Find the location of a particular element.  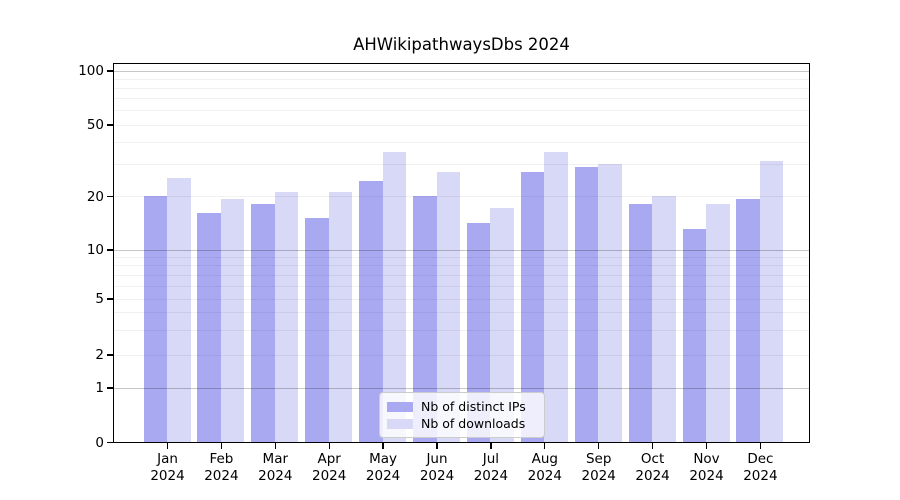

x-tick-label: Jun 2024 is located at coordinates (437, 467).